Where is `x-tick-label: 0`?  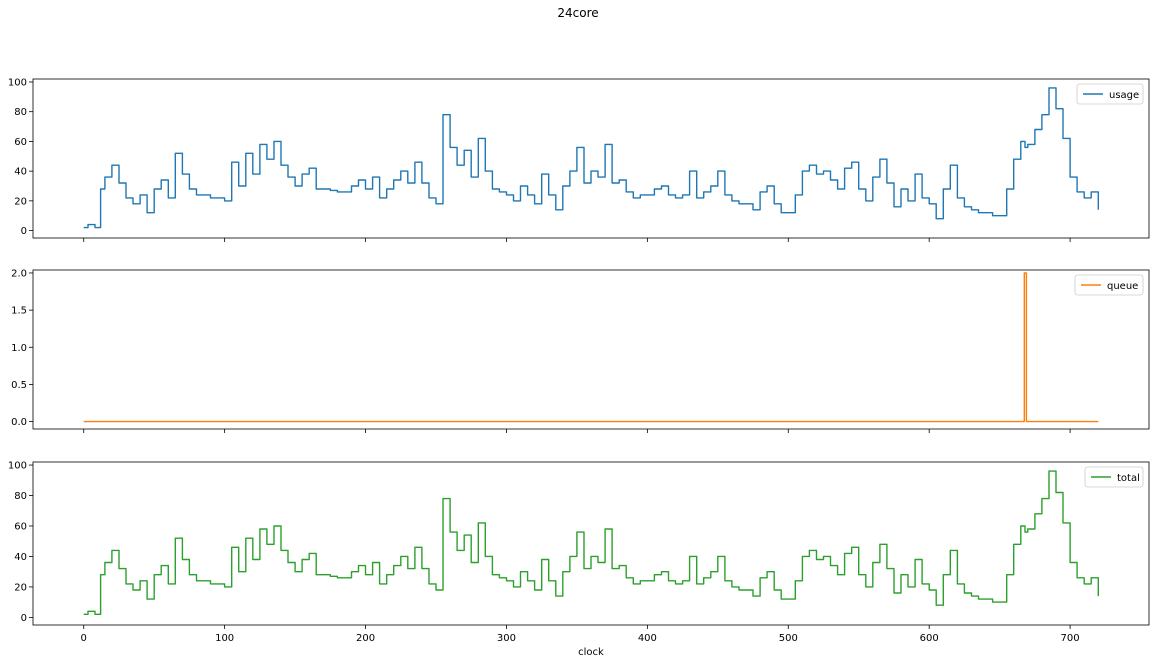 x-tick-label: 0 is located at coordinates (84, 638).